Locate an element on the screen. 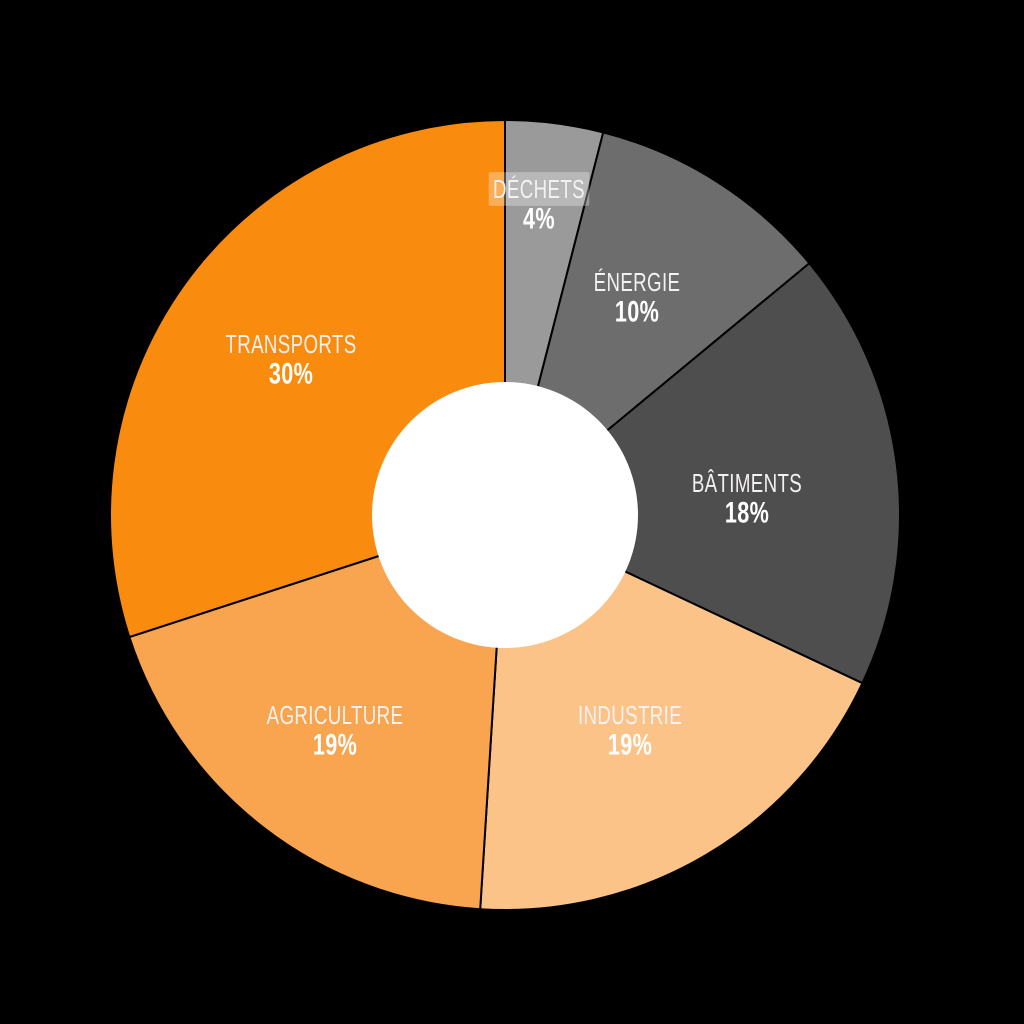  slice-percent-label: 18% is located at coordinates (747, 512).